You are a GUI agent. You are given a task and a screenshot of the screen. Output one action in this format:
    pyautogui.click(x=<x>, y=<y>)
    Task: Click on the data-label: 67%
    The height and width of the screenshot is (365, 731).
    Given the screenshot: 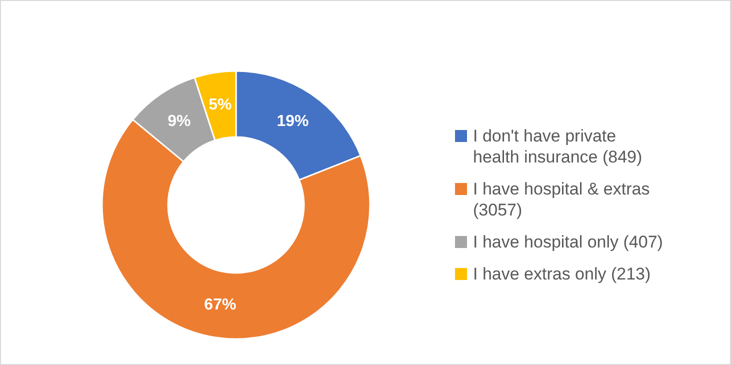 What is the action you would take?
    pyautogui.click(x=220, y=305)
    